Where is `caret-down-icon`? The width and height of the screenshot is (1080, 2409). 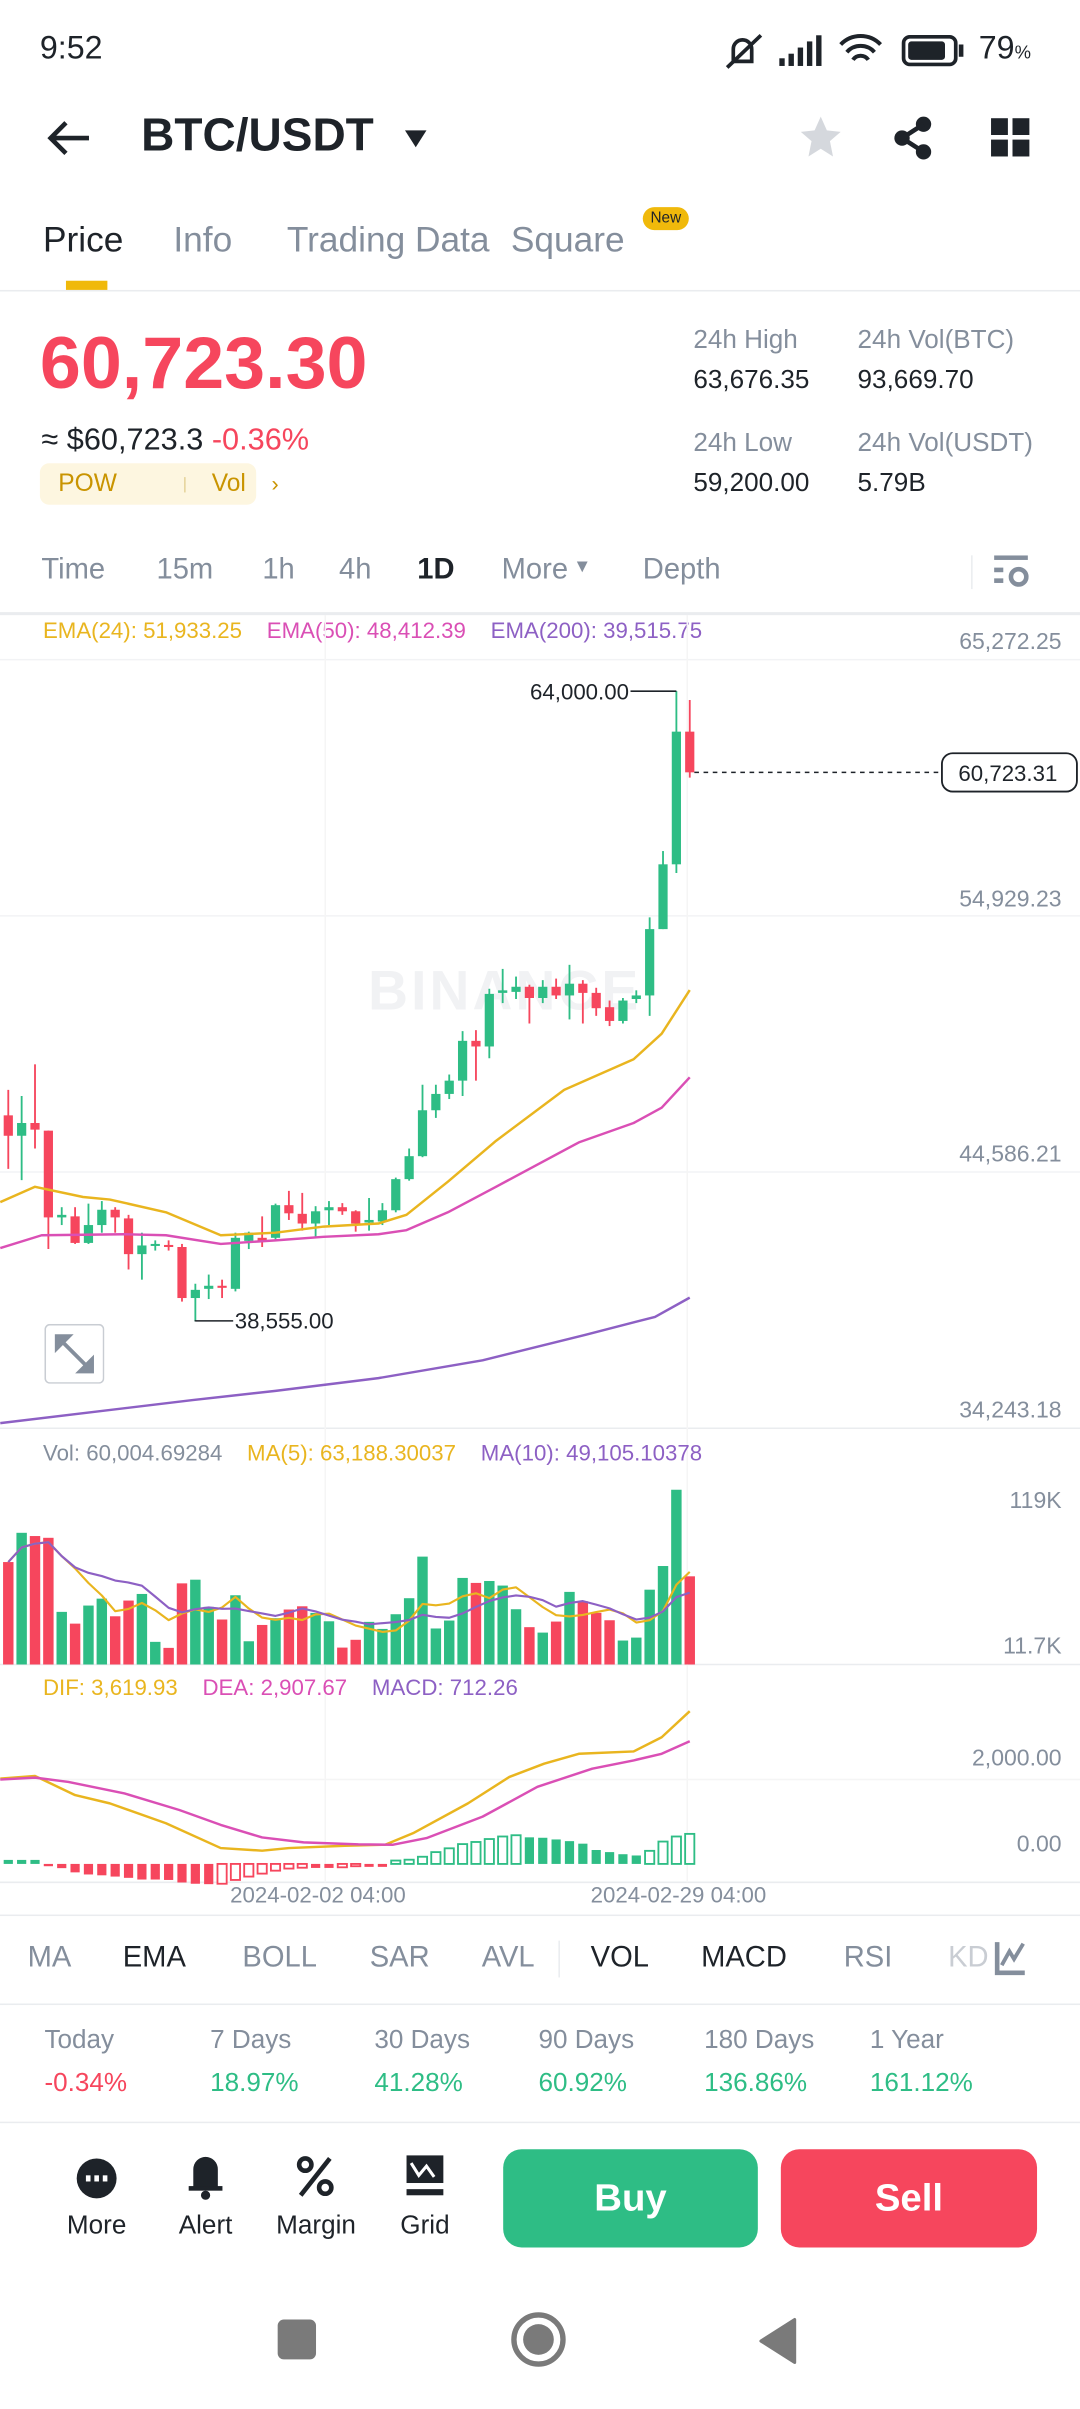 caret-down-icon is located at coordinates (416, 137).